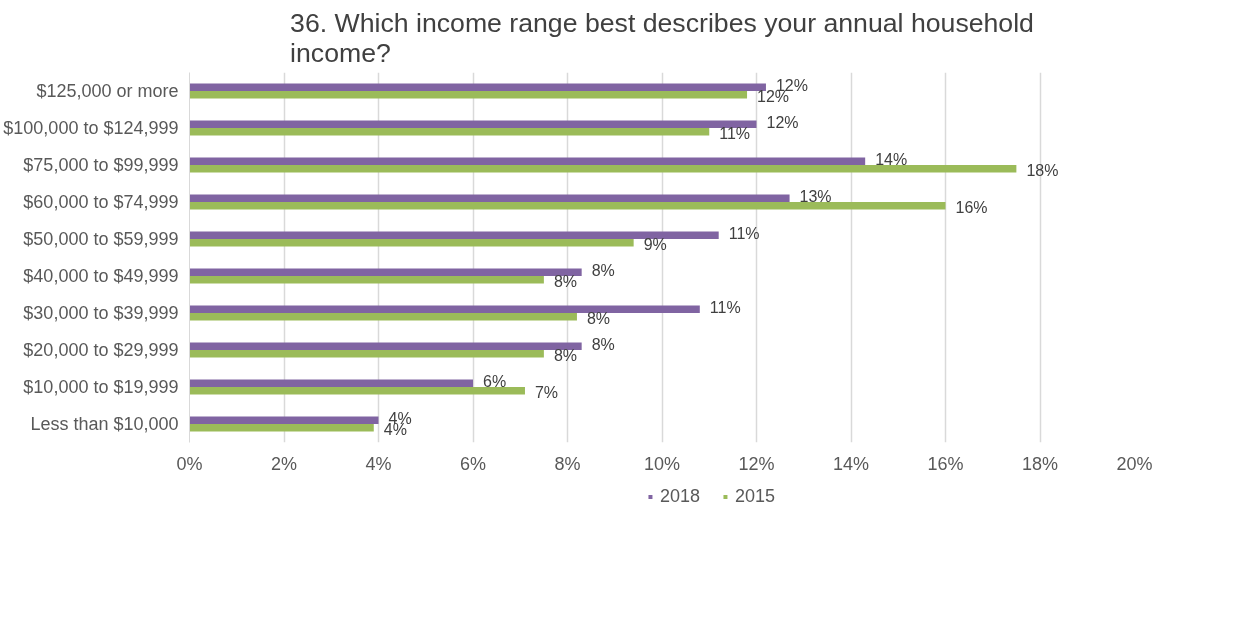 The image size is (1249, 627). I want to click on y-tick-label: $50,000 to $59,999, so click(101, 239).